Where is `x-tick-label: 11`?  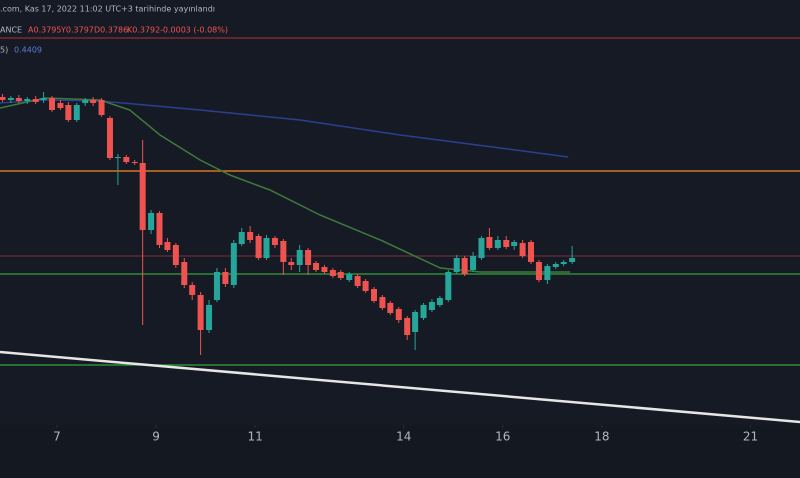 x-tick-label: 11 is located at coordinates (254, 437).